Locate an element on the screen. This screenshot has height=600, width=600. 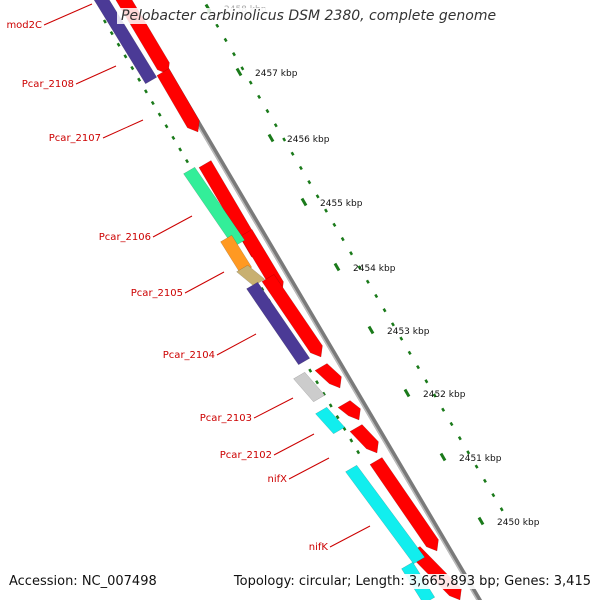
kbp-label: 2457 kbp is located at coordinates (276, 74).